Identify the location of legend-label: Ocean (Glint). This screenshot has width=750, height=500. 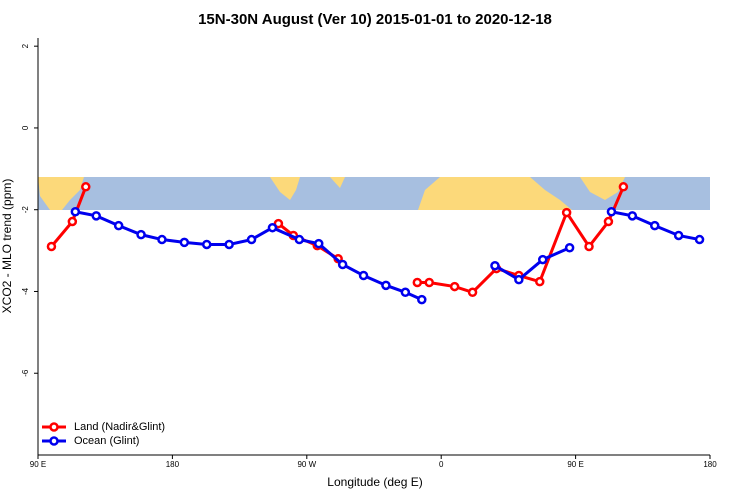
(106, 441).